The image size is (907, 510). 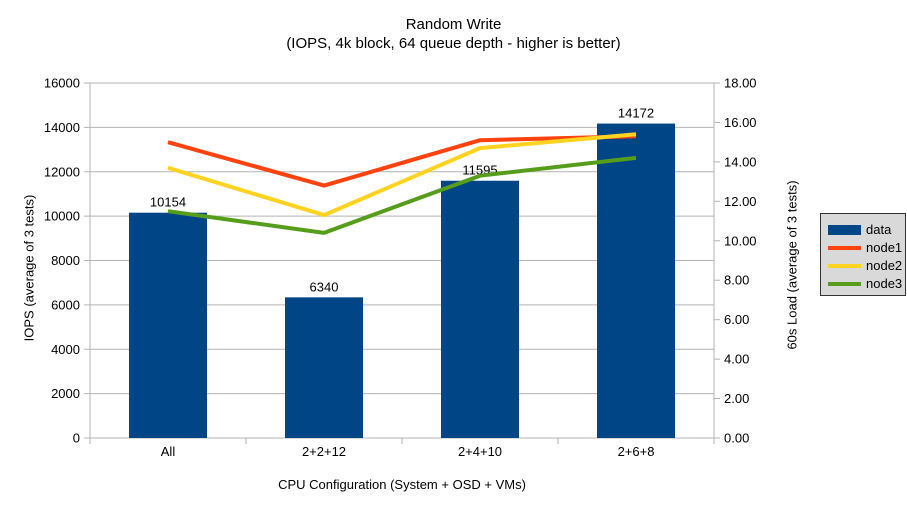 I want to click on bar-value-label: 10154, so click(x=168, y=202).